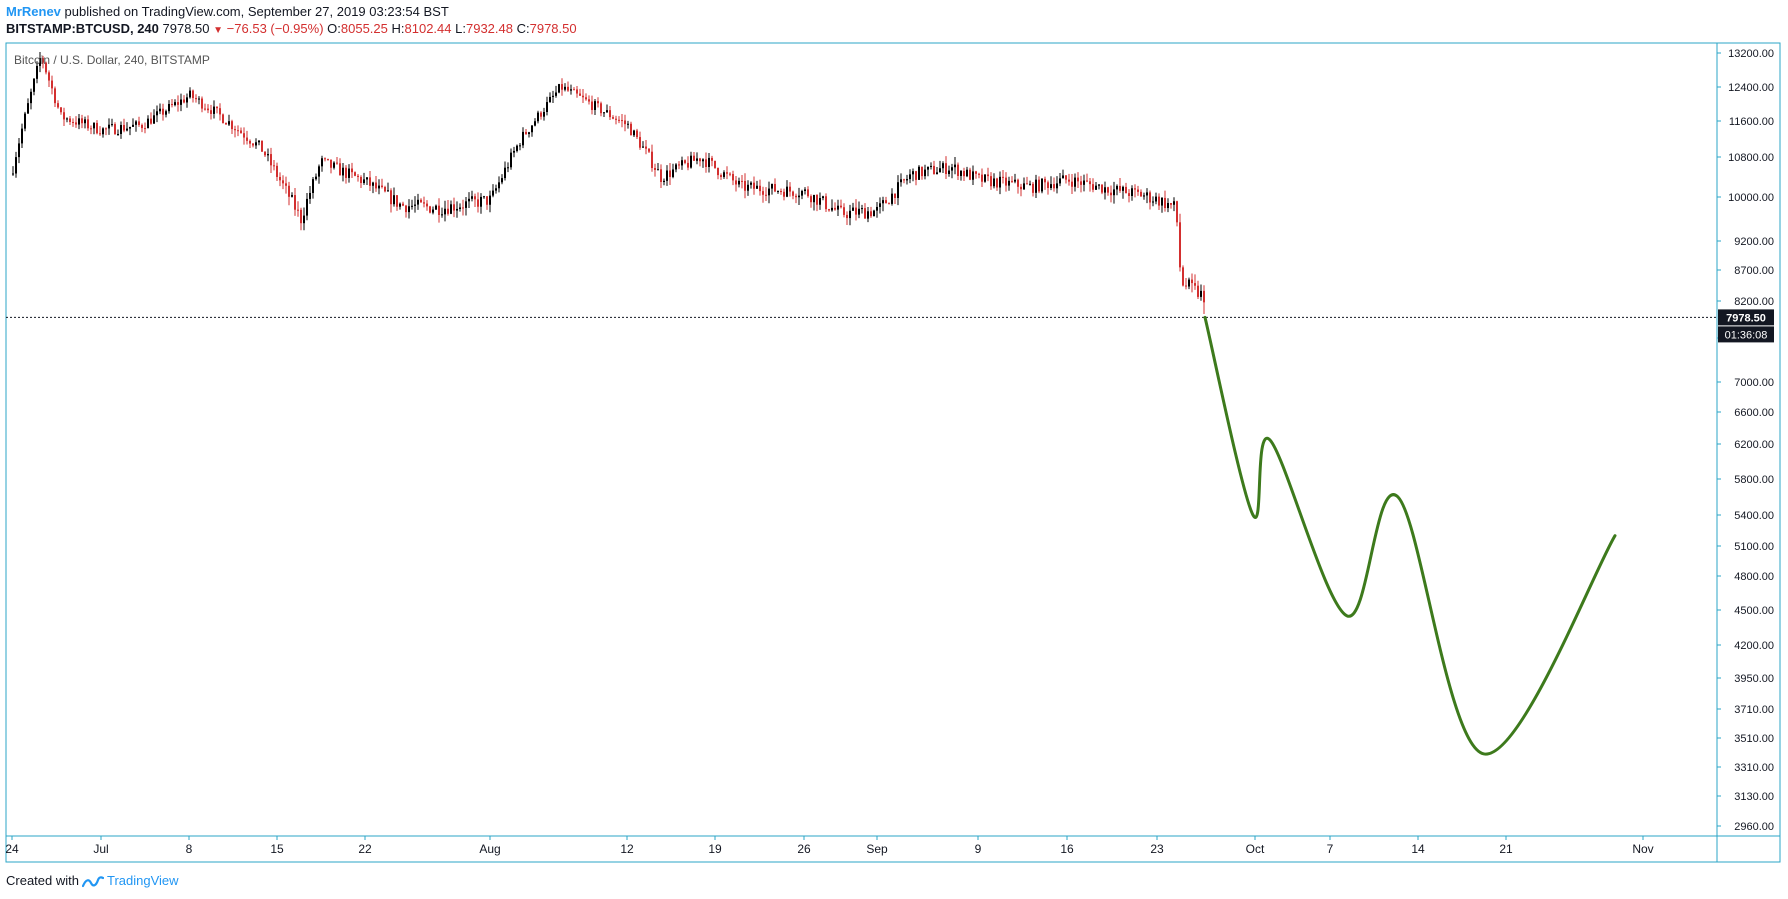  I want to click on y-tick-label: 6200.00, so click(1754, 445).